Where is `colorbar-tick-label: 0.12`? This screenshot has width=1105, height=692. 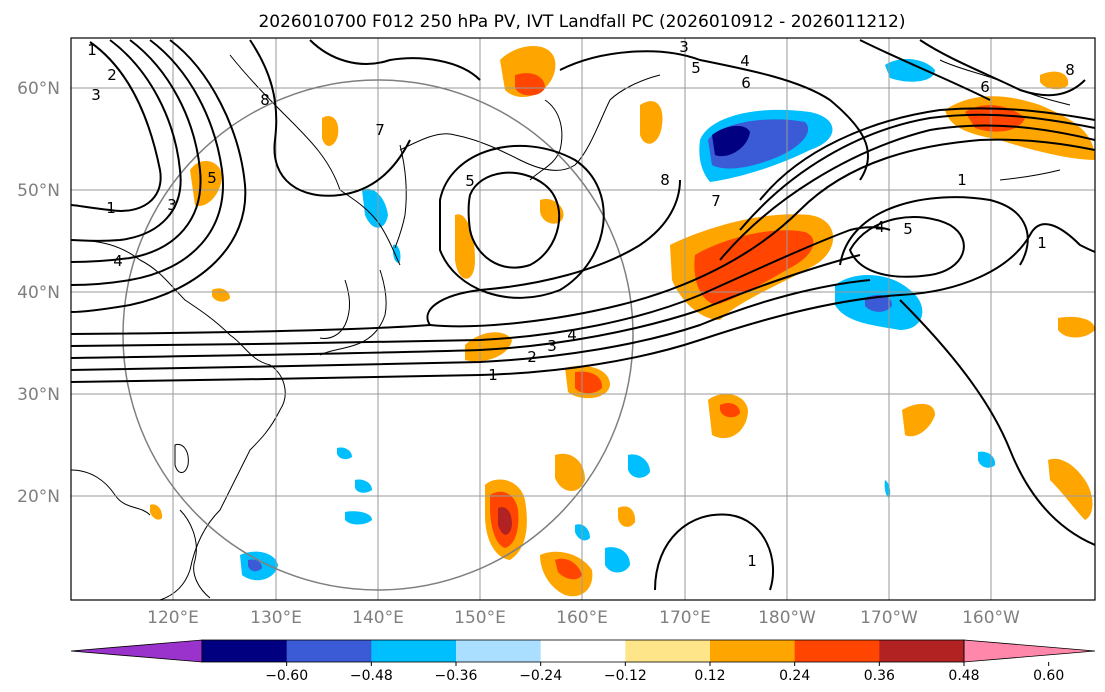
colorbar-tick-label: 0.12 is located at coordinates (709, 676).